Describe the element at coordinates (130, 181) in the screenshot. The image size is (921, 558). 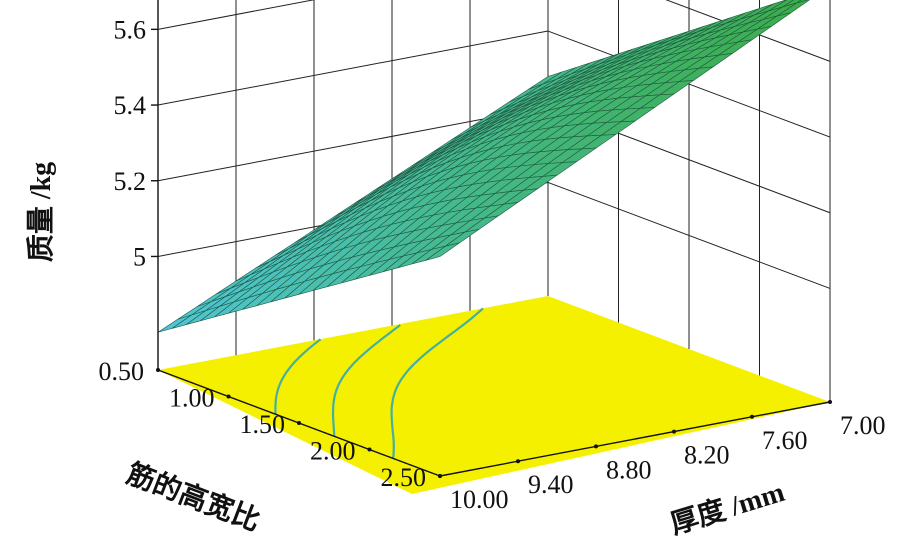
I see `z-tick-label: 5.2` at that location.